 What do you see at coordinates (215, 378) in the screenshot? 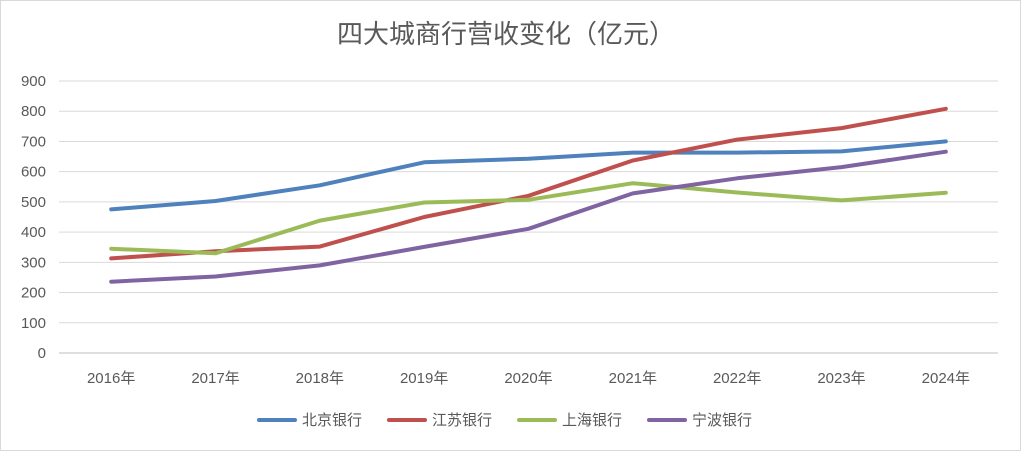
I see `x-tick-label: 2017年` at bounding box center [215, 378].